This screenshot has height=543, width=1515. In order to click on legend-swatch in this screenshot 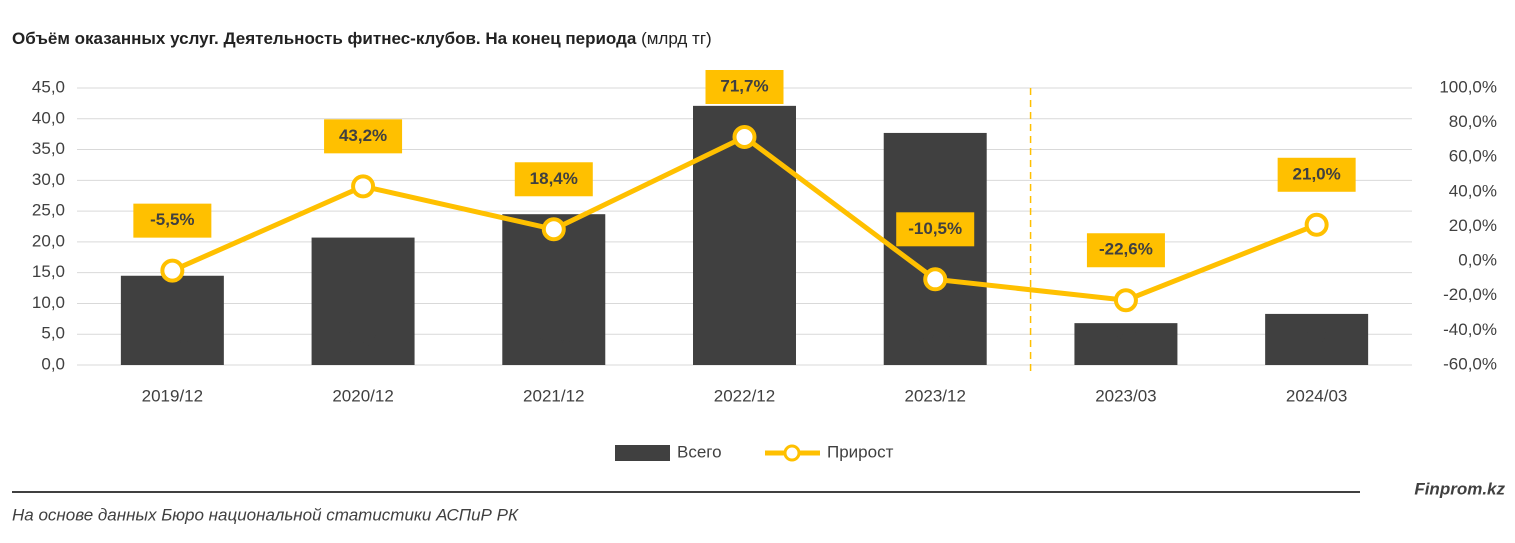, I will do `click(642, 453)`.